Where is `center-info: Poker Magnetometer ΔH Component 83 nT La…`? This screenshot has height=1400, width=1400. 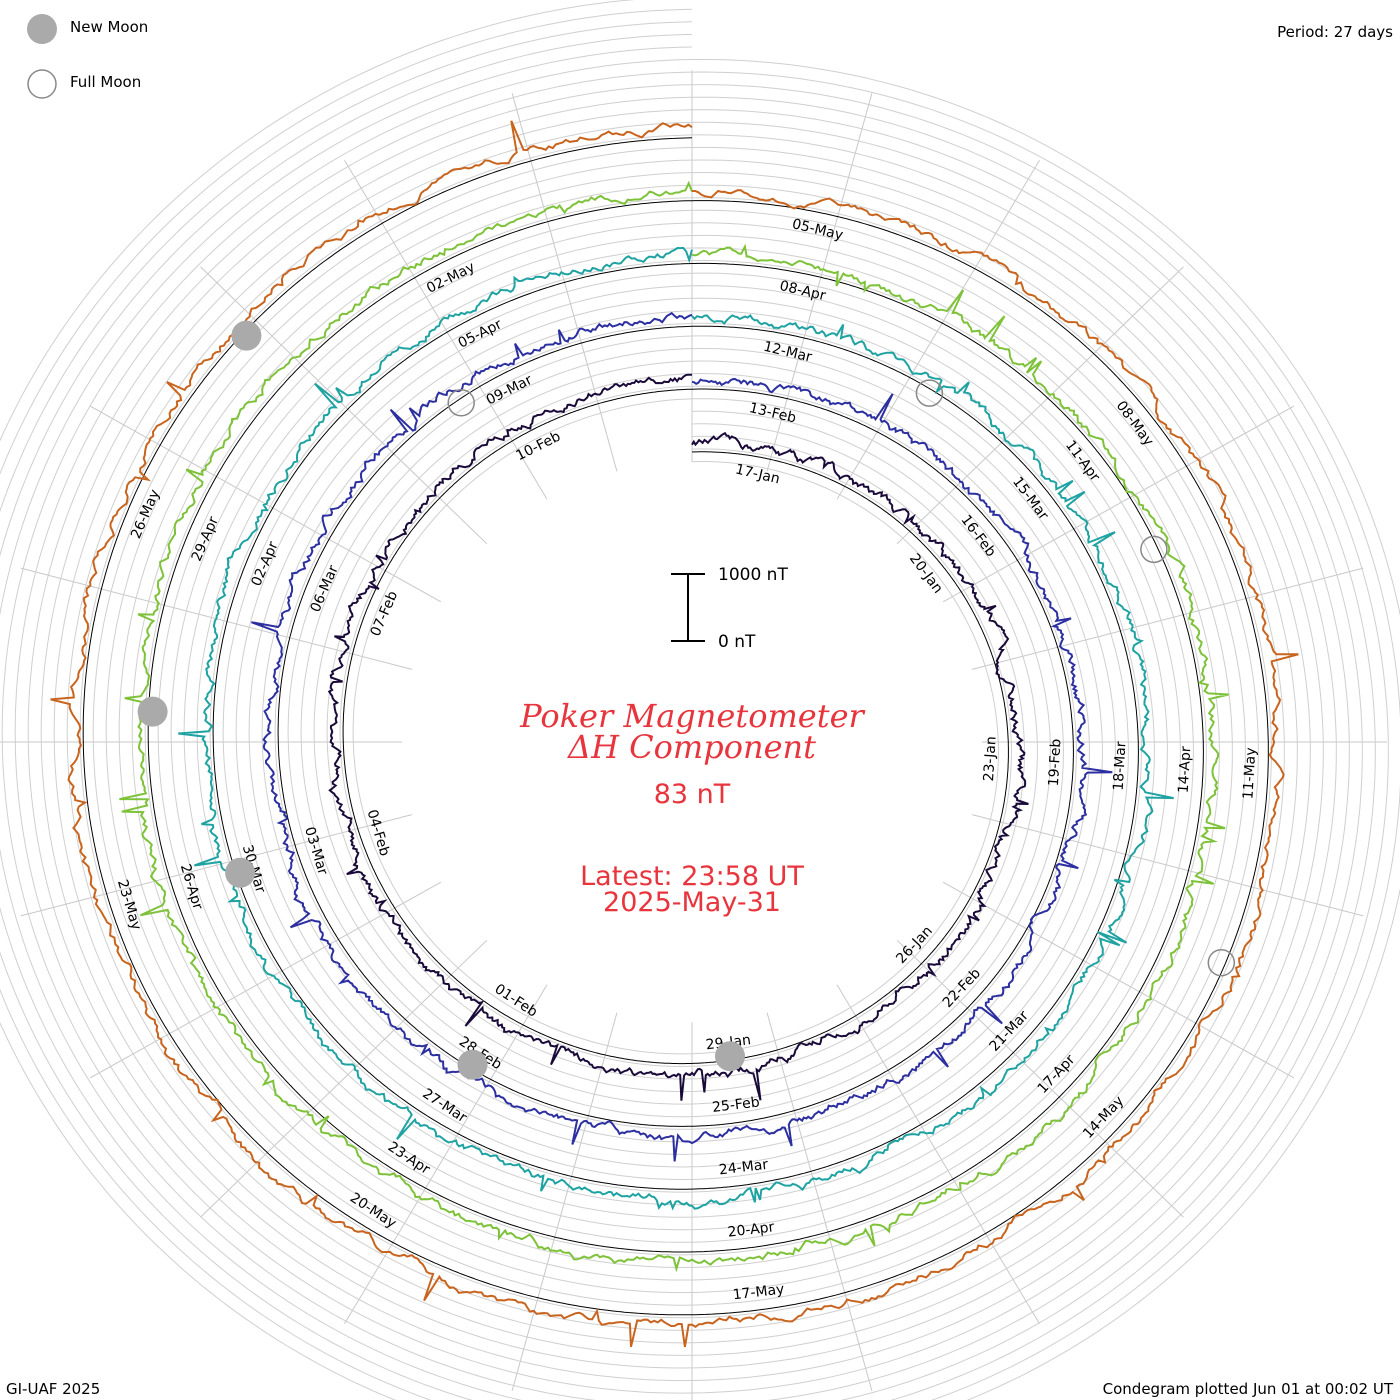 center-info: Poker Magnetometer ΔH Component 83 nT La… is located at coordinates (692, 807).